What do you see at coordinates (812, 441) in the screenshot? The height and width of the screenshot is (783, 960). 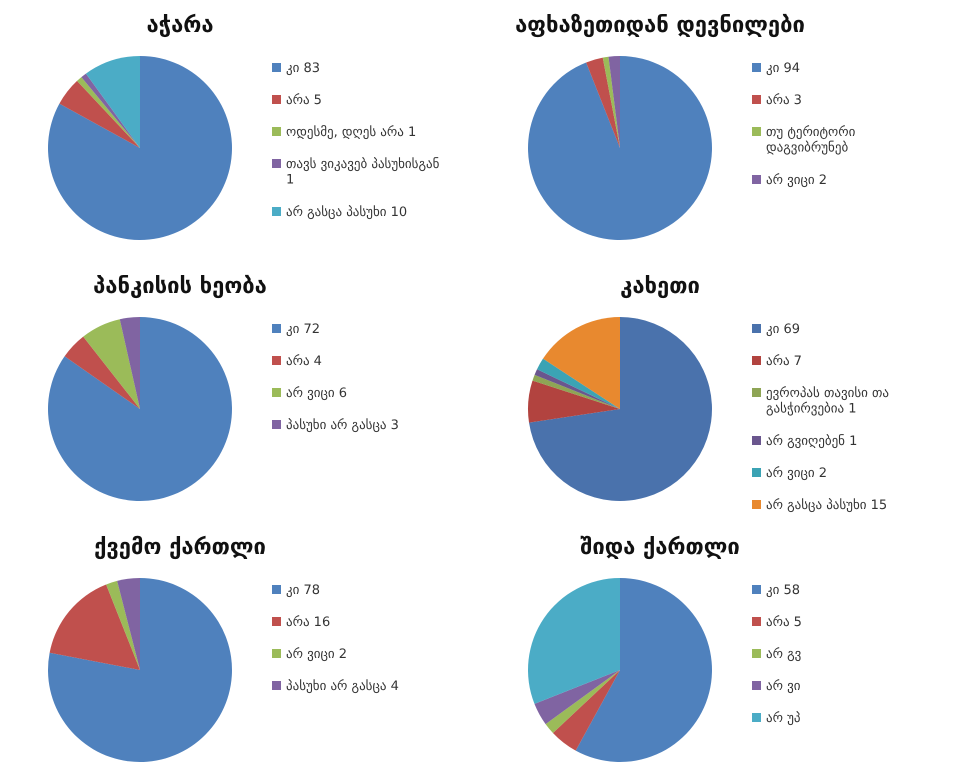 I see `legend-label: არ გვიღებენ 1` at bounding box center [812, 441].